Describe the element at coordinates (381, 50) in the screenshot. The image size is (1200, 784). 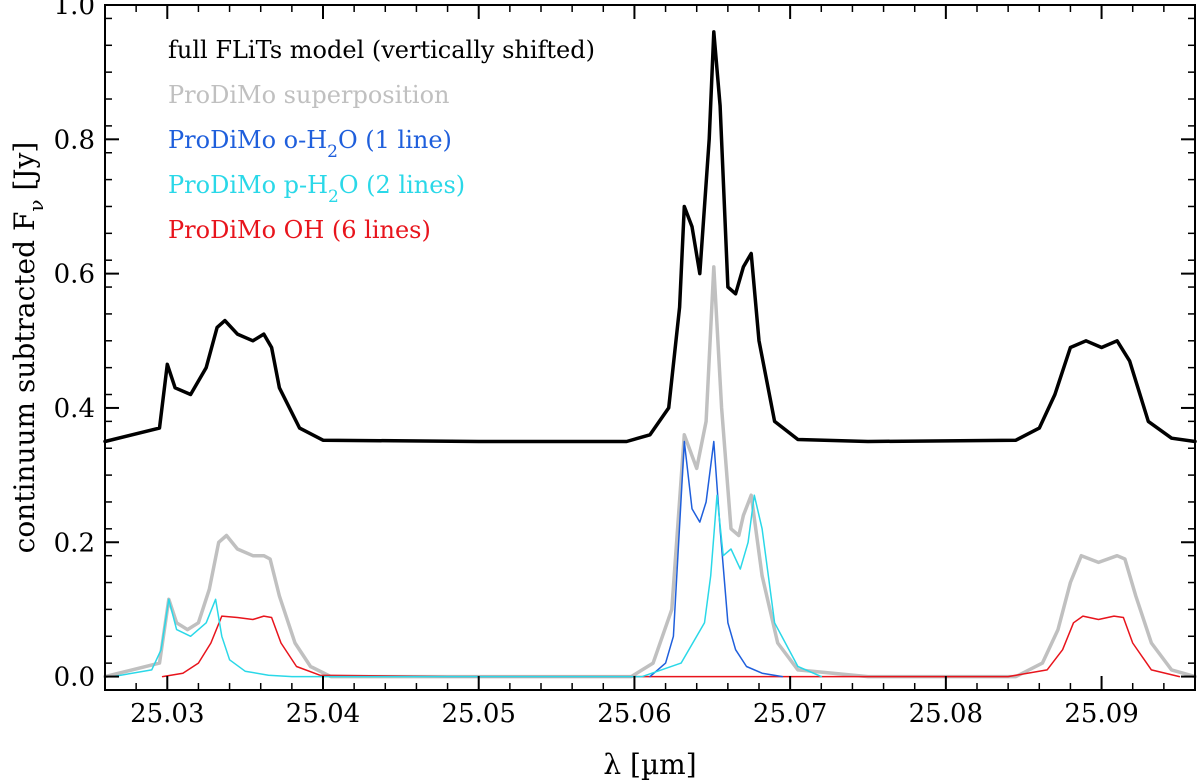
I see `legend-entry: full FLiTs model (vertically shifted)` at that location.